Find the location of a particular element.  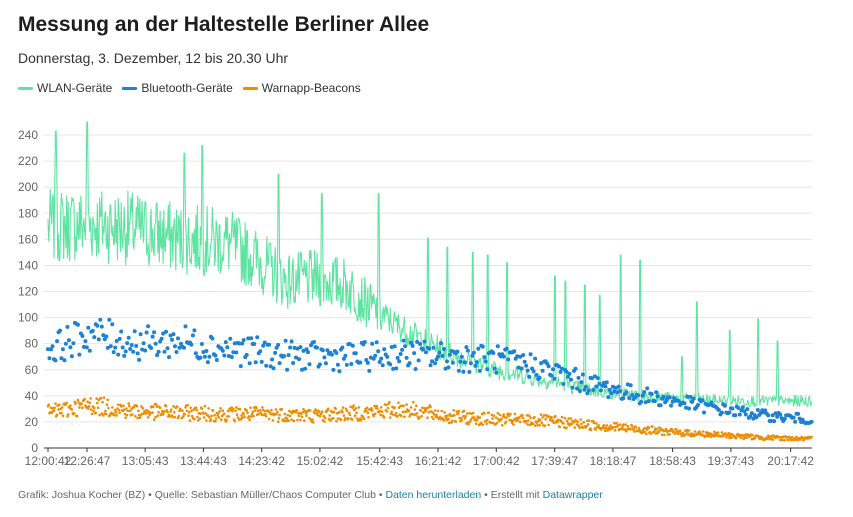

datawrapper-link: Datawrapper is located at coordinates (572, 495).